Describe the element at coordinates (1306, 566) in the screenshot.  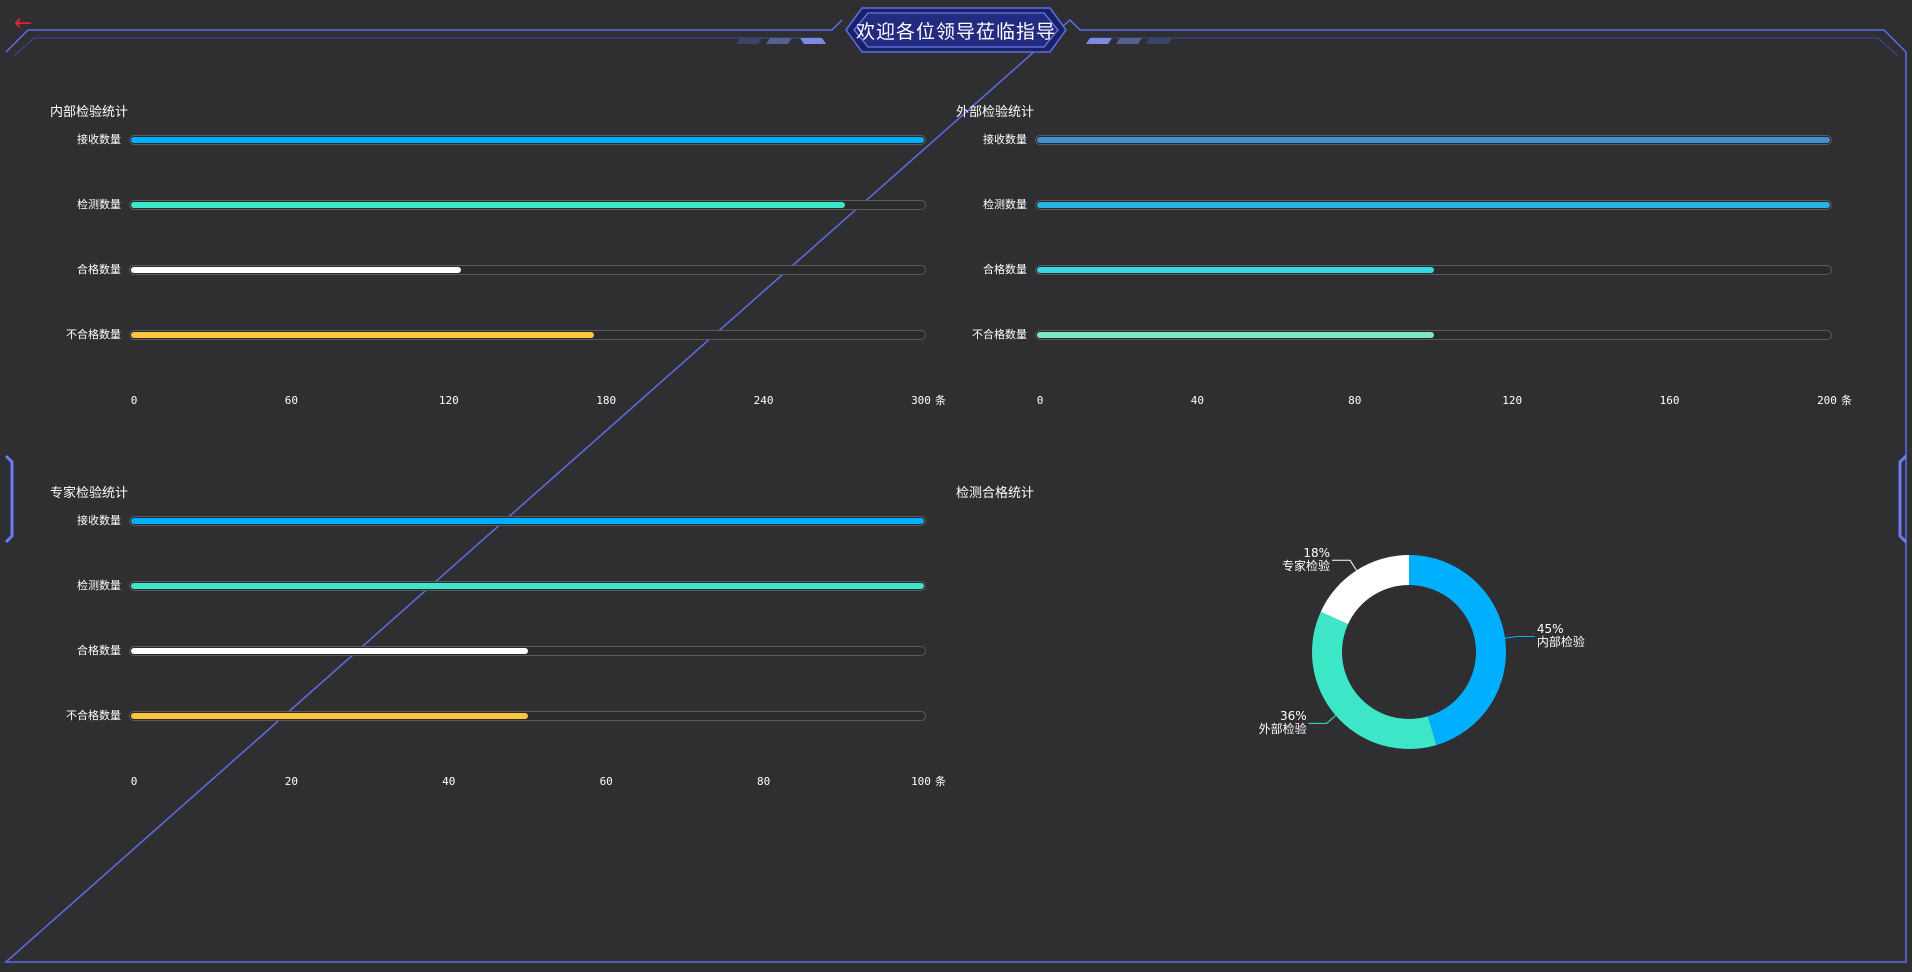
I see `pie-category-label: 专家检验` at that location.